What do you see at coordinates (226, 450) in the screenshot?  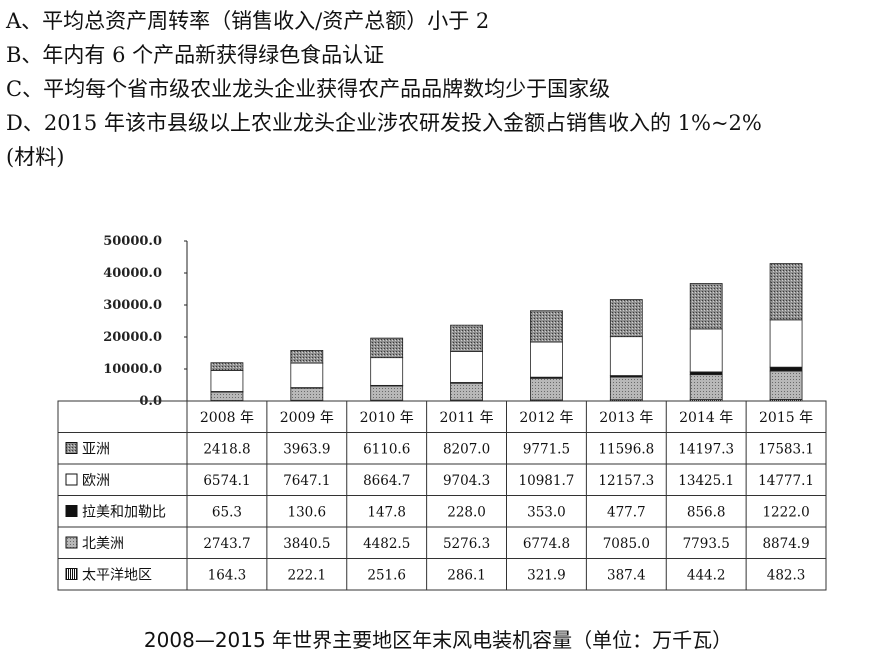 I see `data-label: 2418.8` at bounding box center [226, 450].